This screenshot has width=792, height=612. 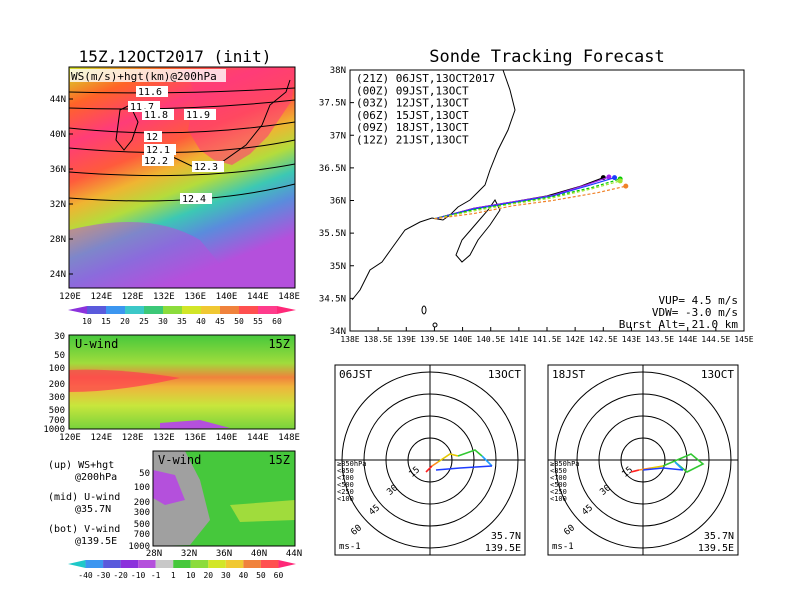 I want to click on colorbar-label: -40, so click(x=85, y=575).